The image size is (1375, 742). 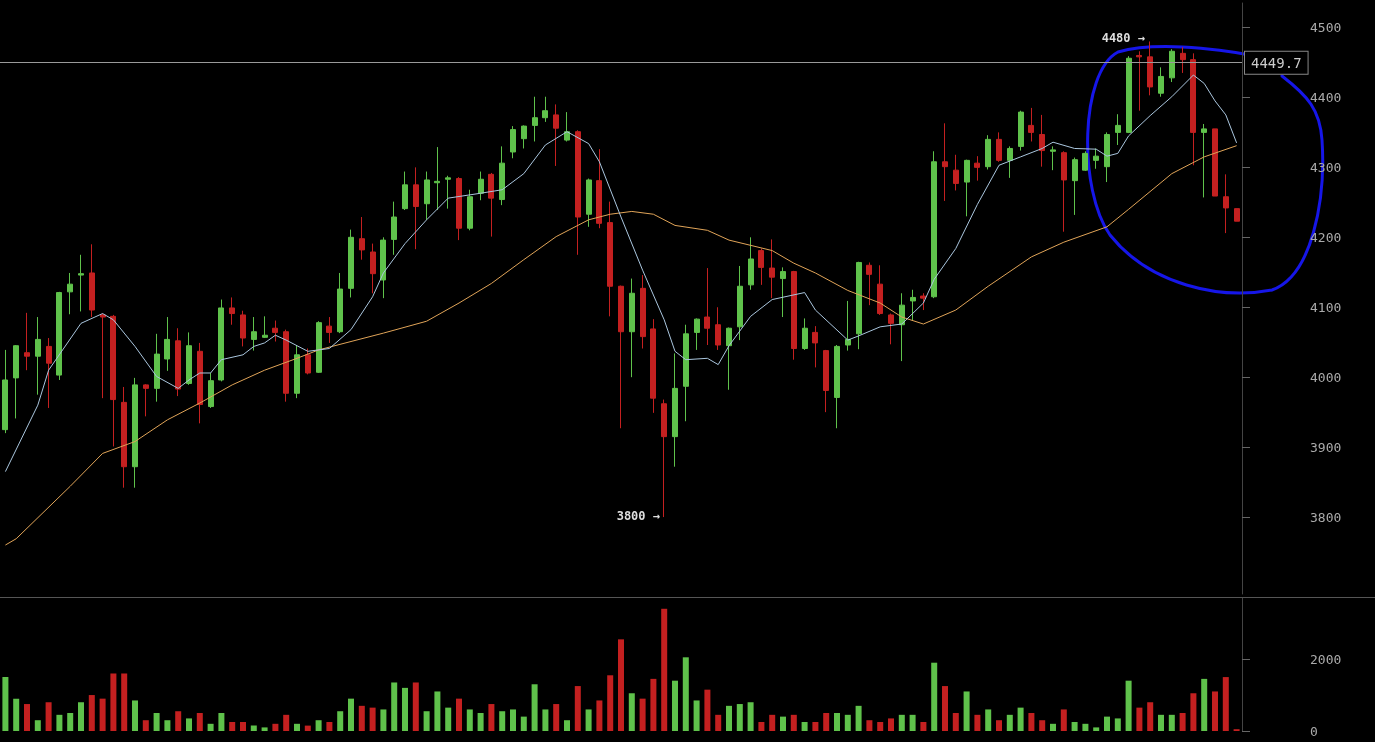 I want to click on annotation: 4480 →, so click(x=1123, y=38).